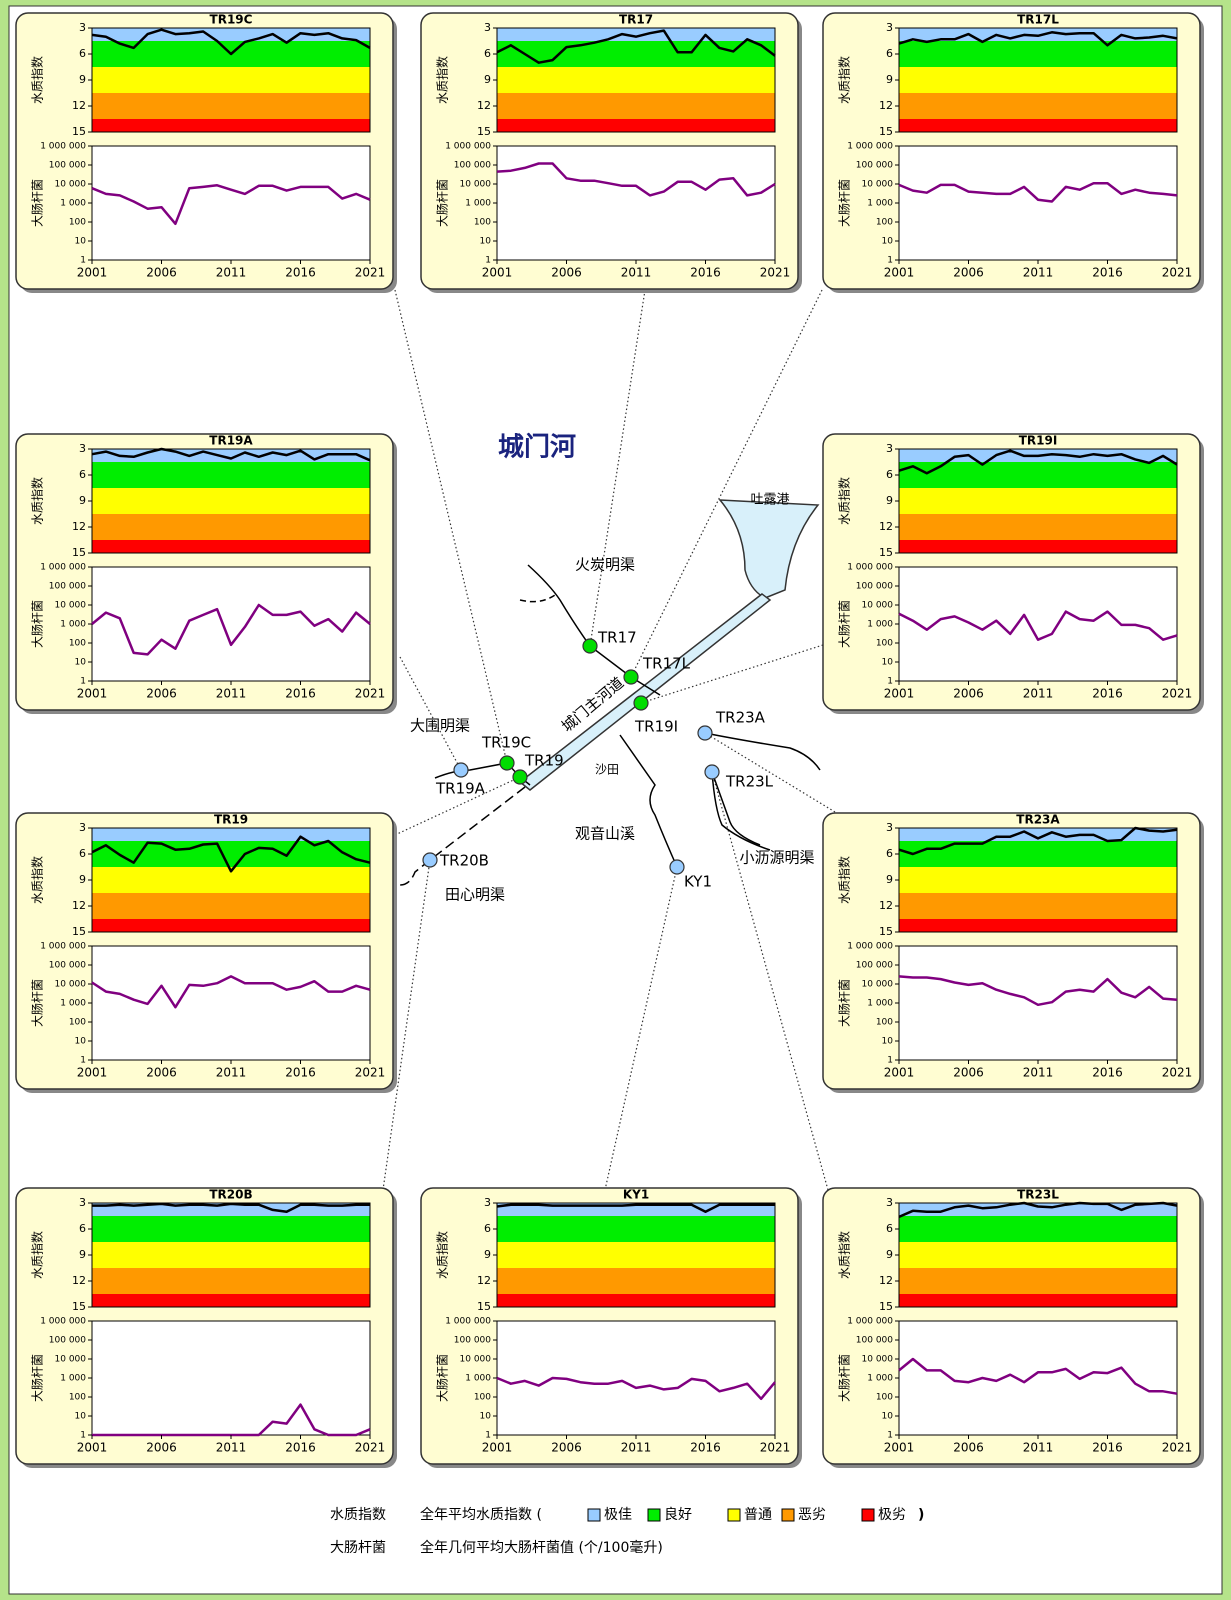 The image size is (1231, 1600). What do you see at coordinates (656, 727) in the screenshot?
I see `station-label: TR19I` at bounding box center [656, 727].